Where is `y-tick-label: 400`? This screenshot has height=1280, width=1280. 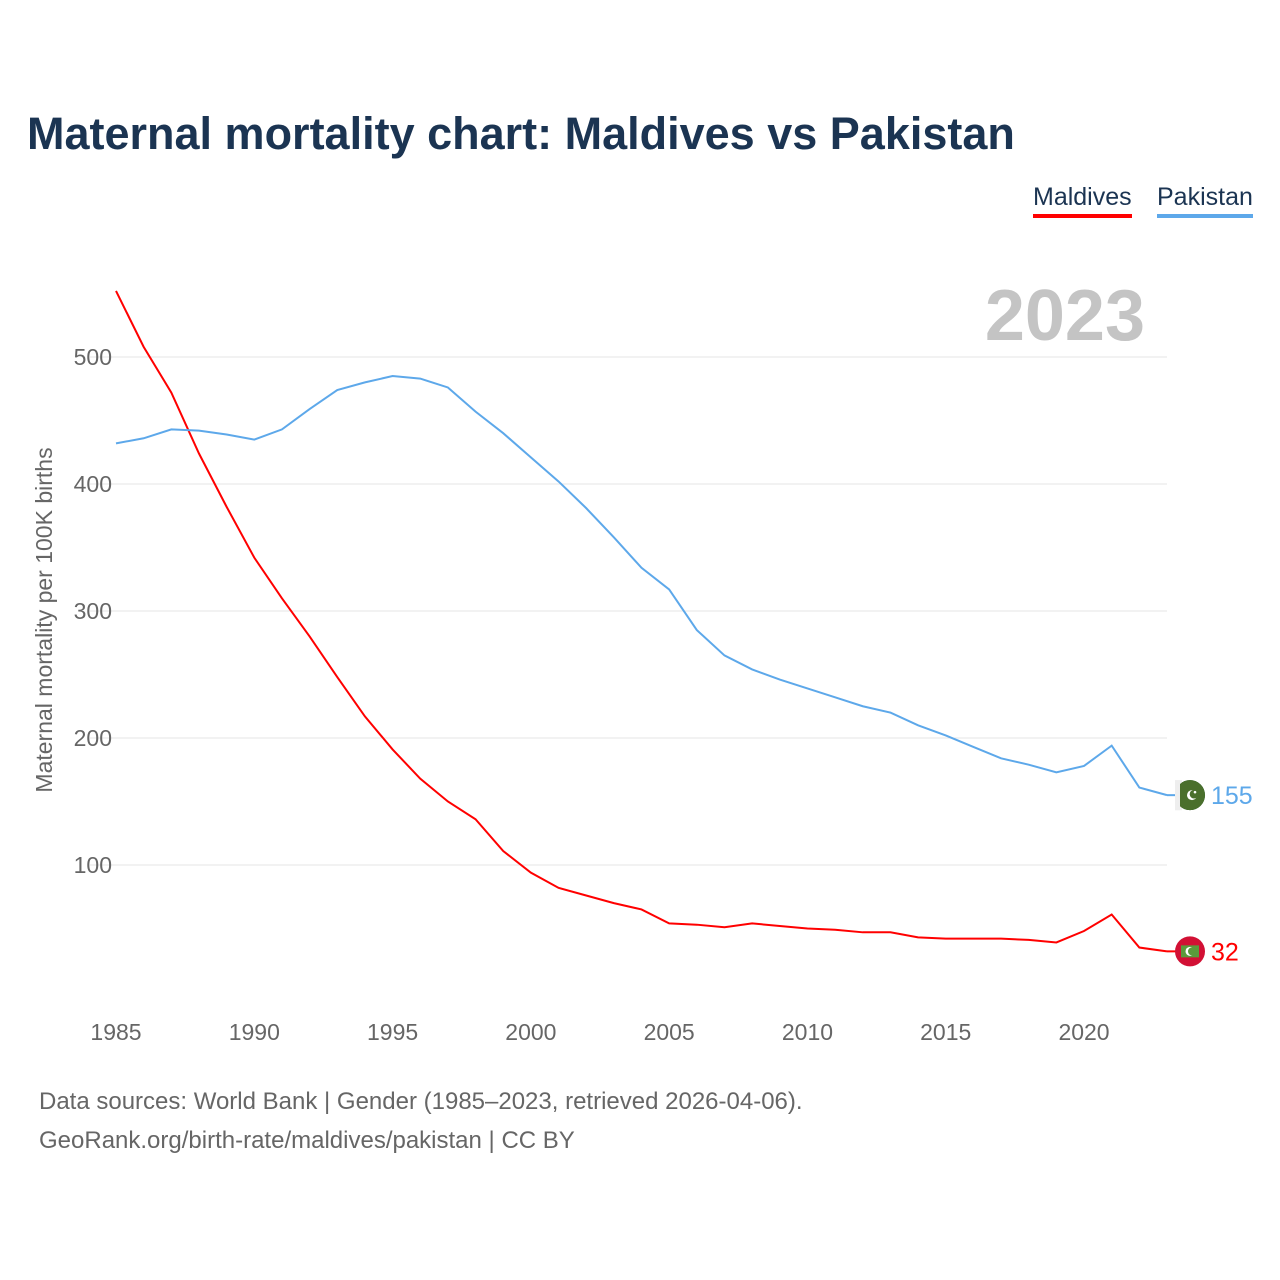
y-tick-label: 400 is located at coordinates (93, 484).